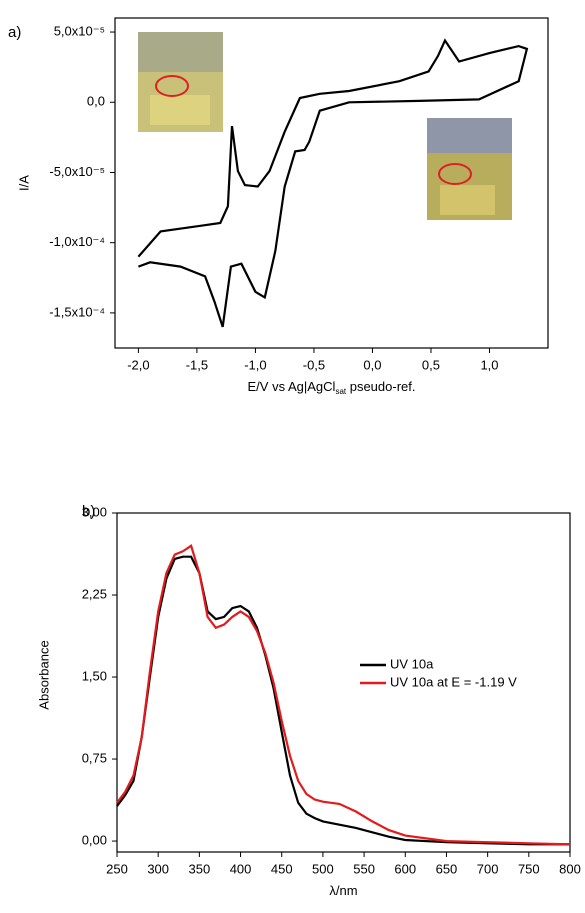 This screenshot has height=913, width=585. What do you see at coordinates (94, 757) in the screenshot?
I see `y-tick-label: 0,75` at bounding box center [94, 757].